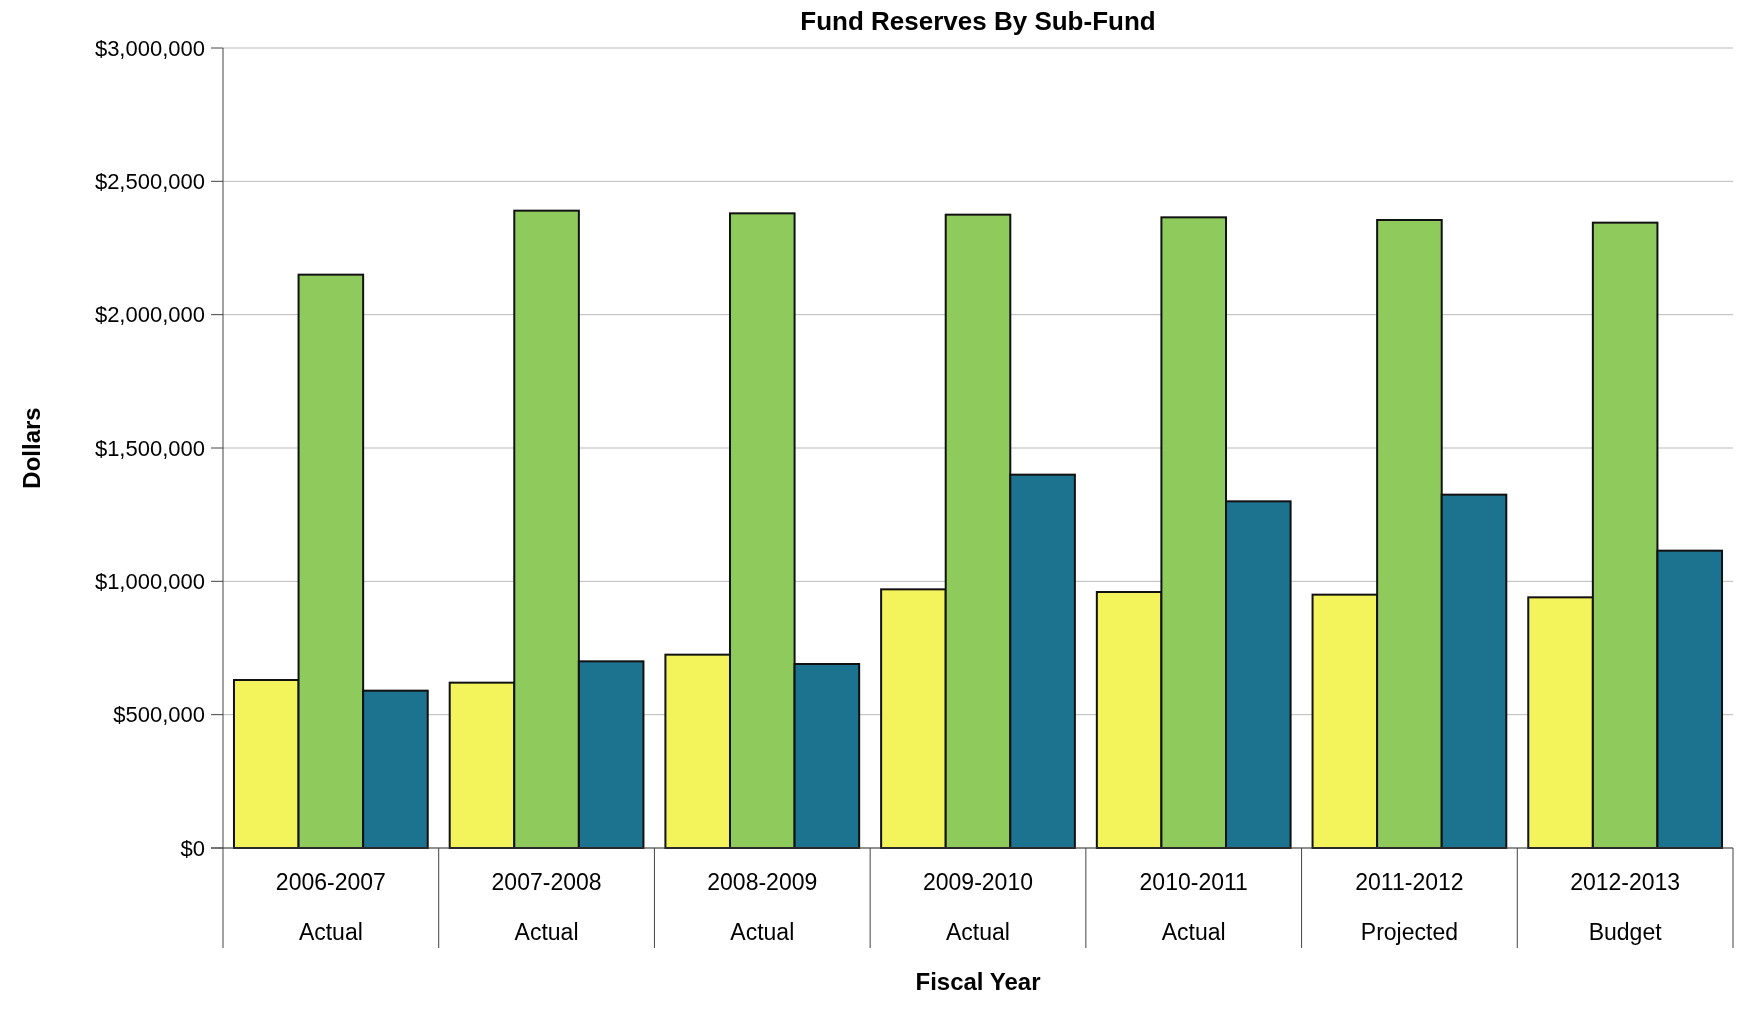 The image size is (1761, 1014). What do you see at coordinates (762, 907) in the screenshot?
I see `x-tick-label: 2008-2009 Actual` at bounding box center [762, 907].